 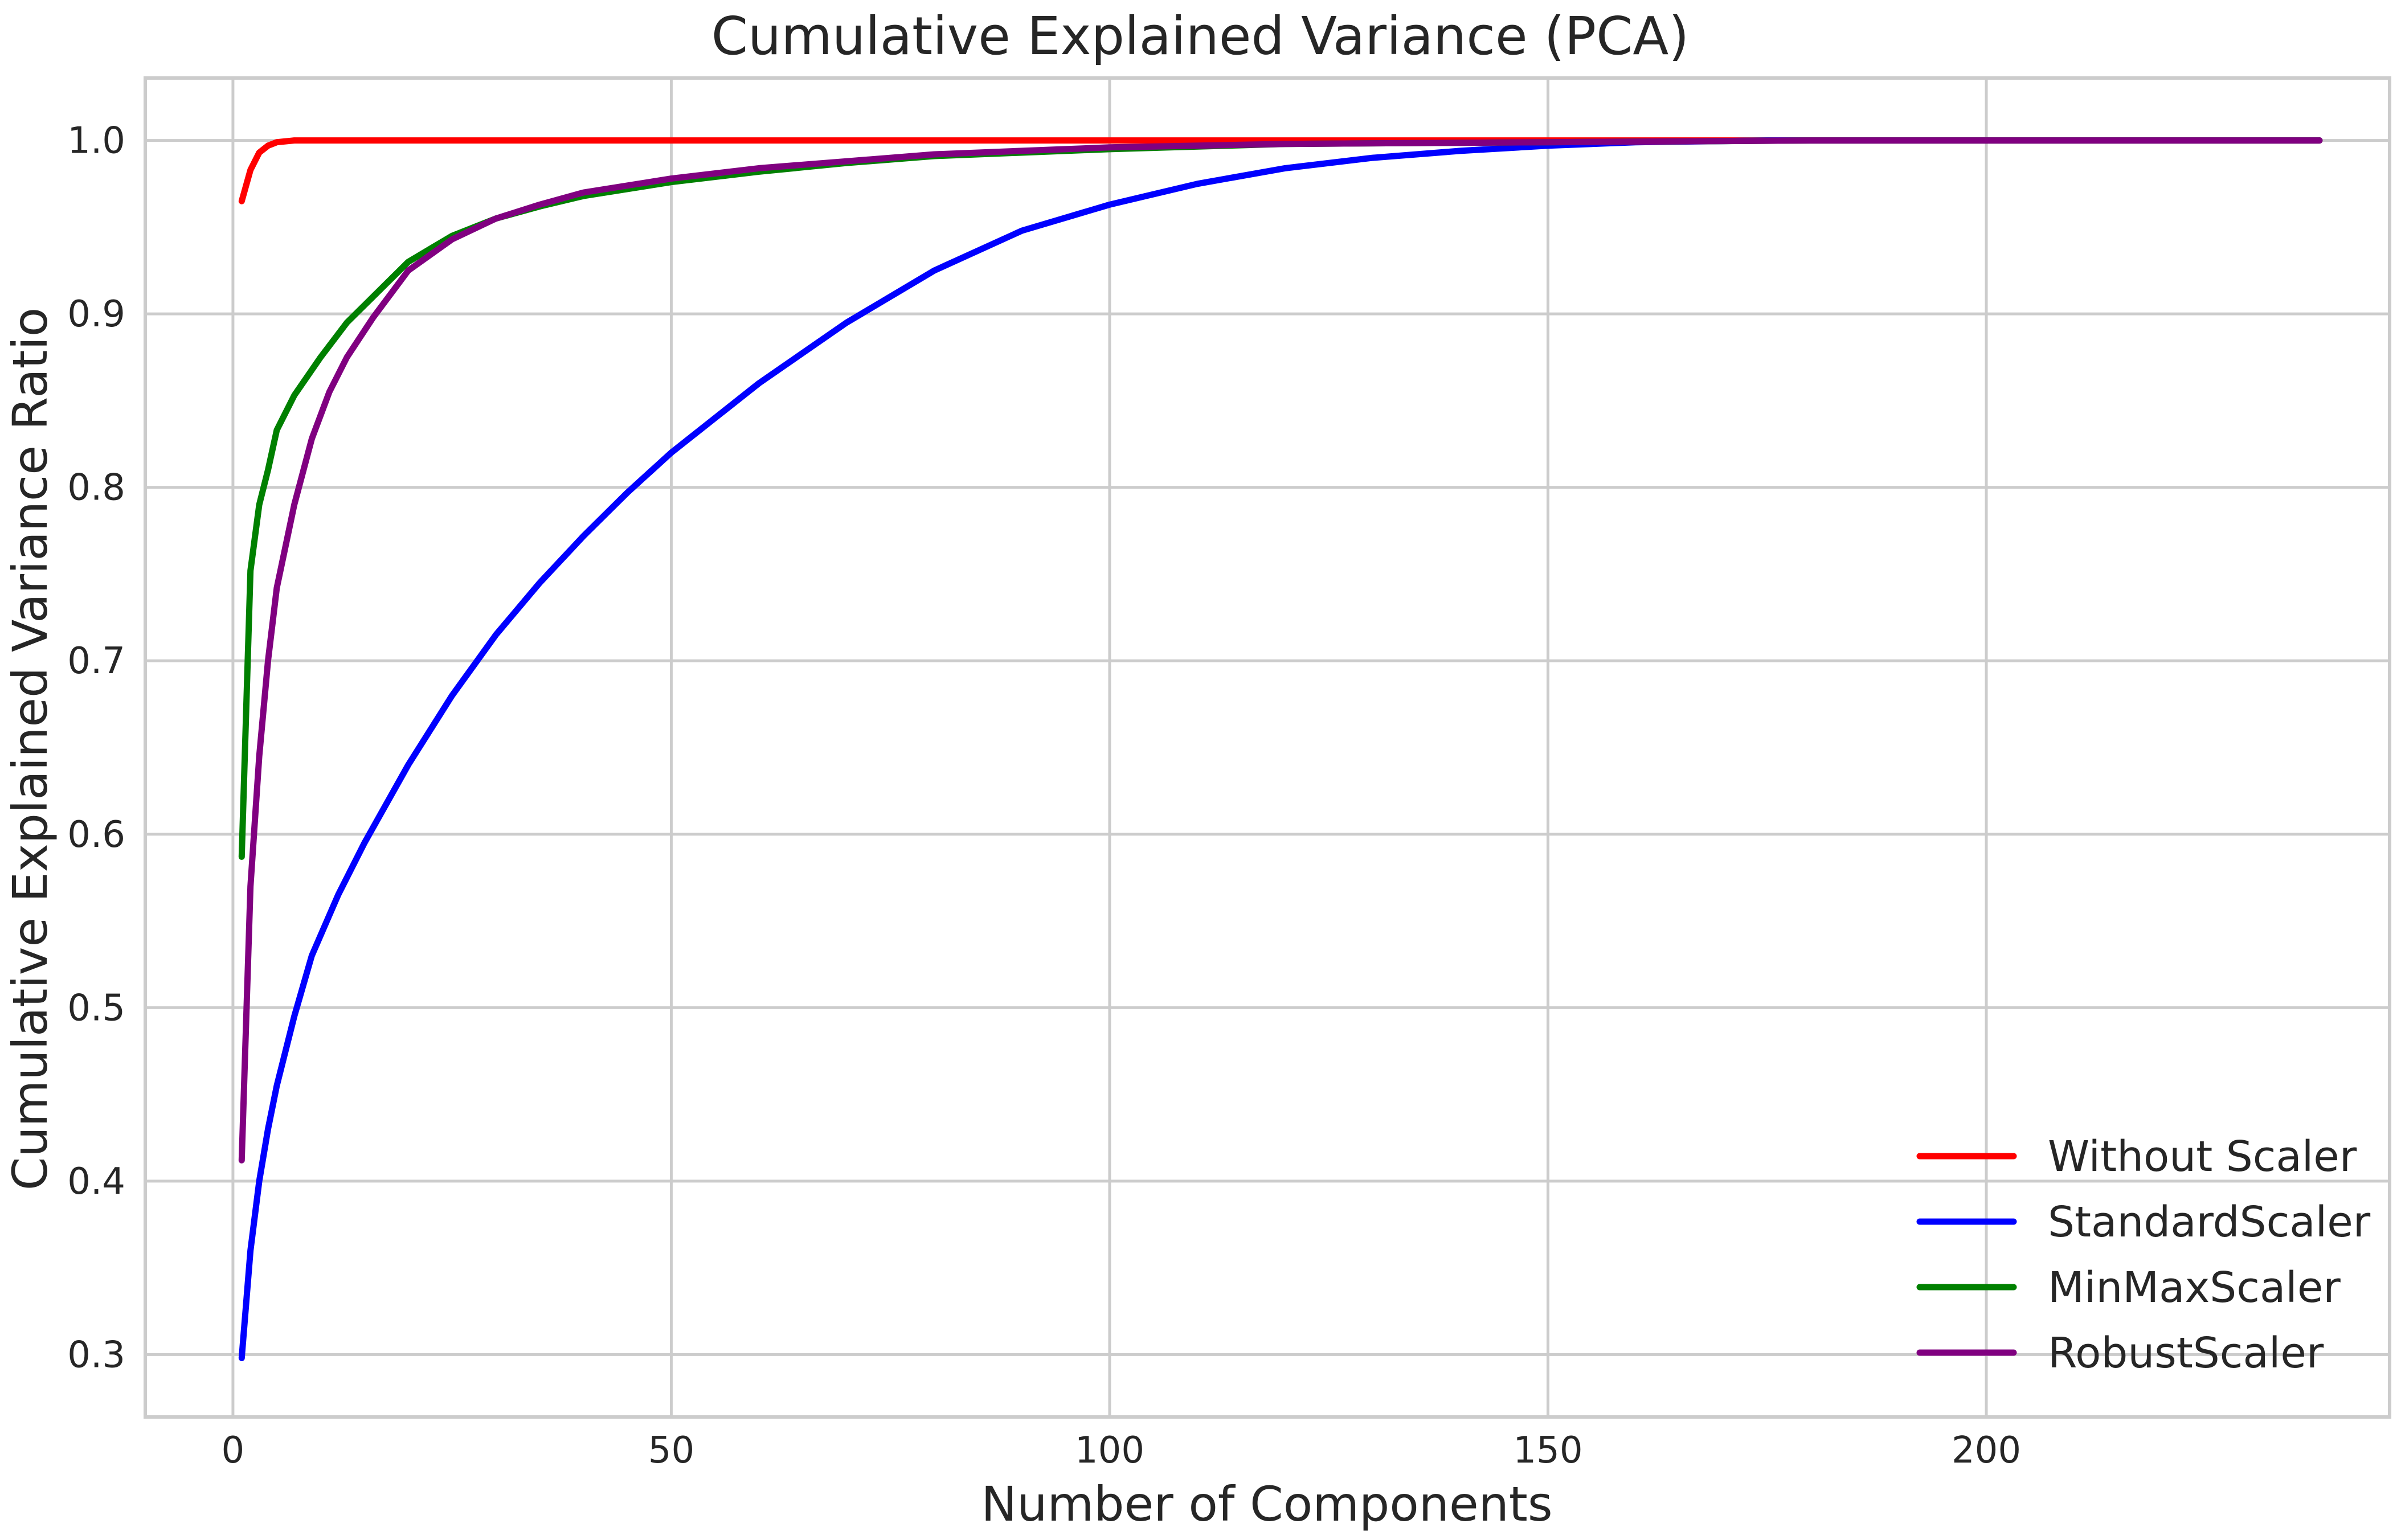 I want to click on chart-title: Cumulative Explained Variance (PCA), so click(x=1200, y=36).